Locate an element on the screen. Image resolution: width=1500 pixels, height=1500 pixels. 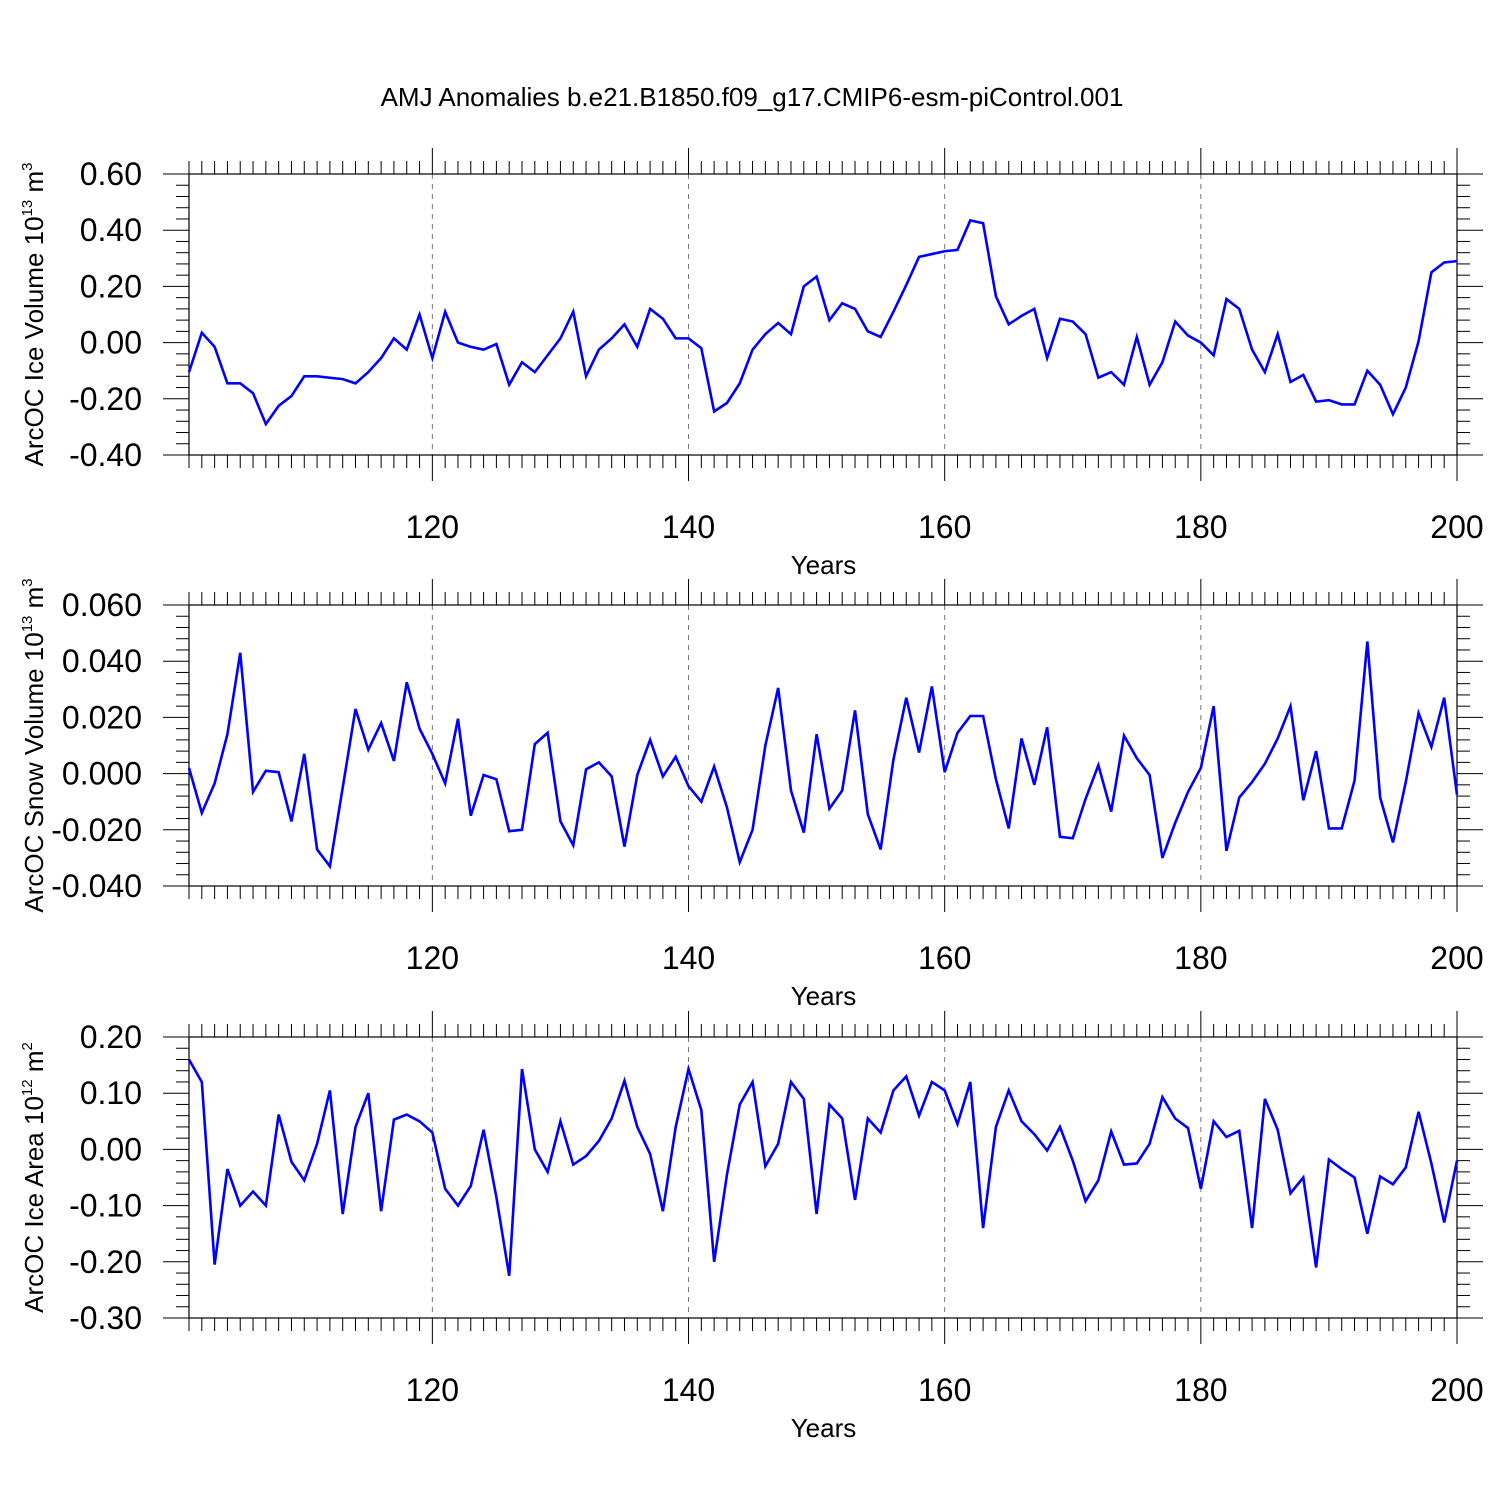
y-tick-label: -0.40 is located at coordinates (105, 455).